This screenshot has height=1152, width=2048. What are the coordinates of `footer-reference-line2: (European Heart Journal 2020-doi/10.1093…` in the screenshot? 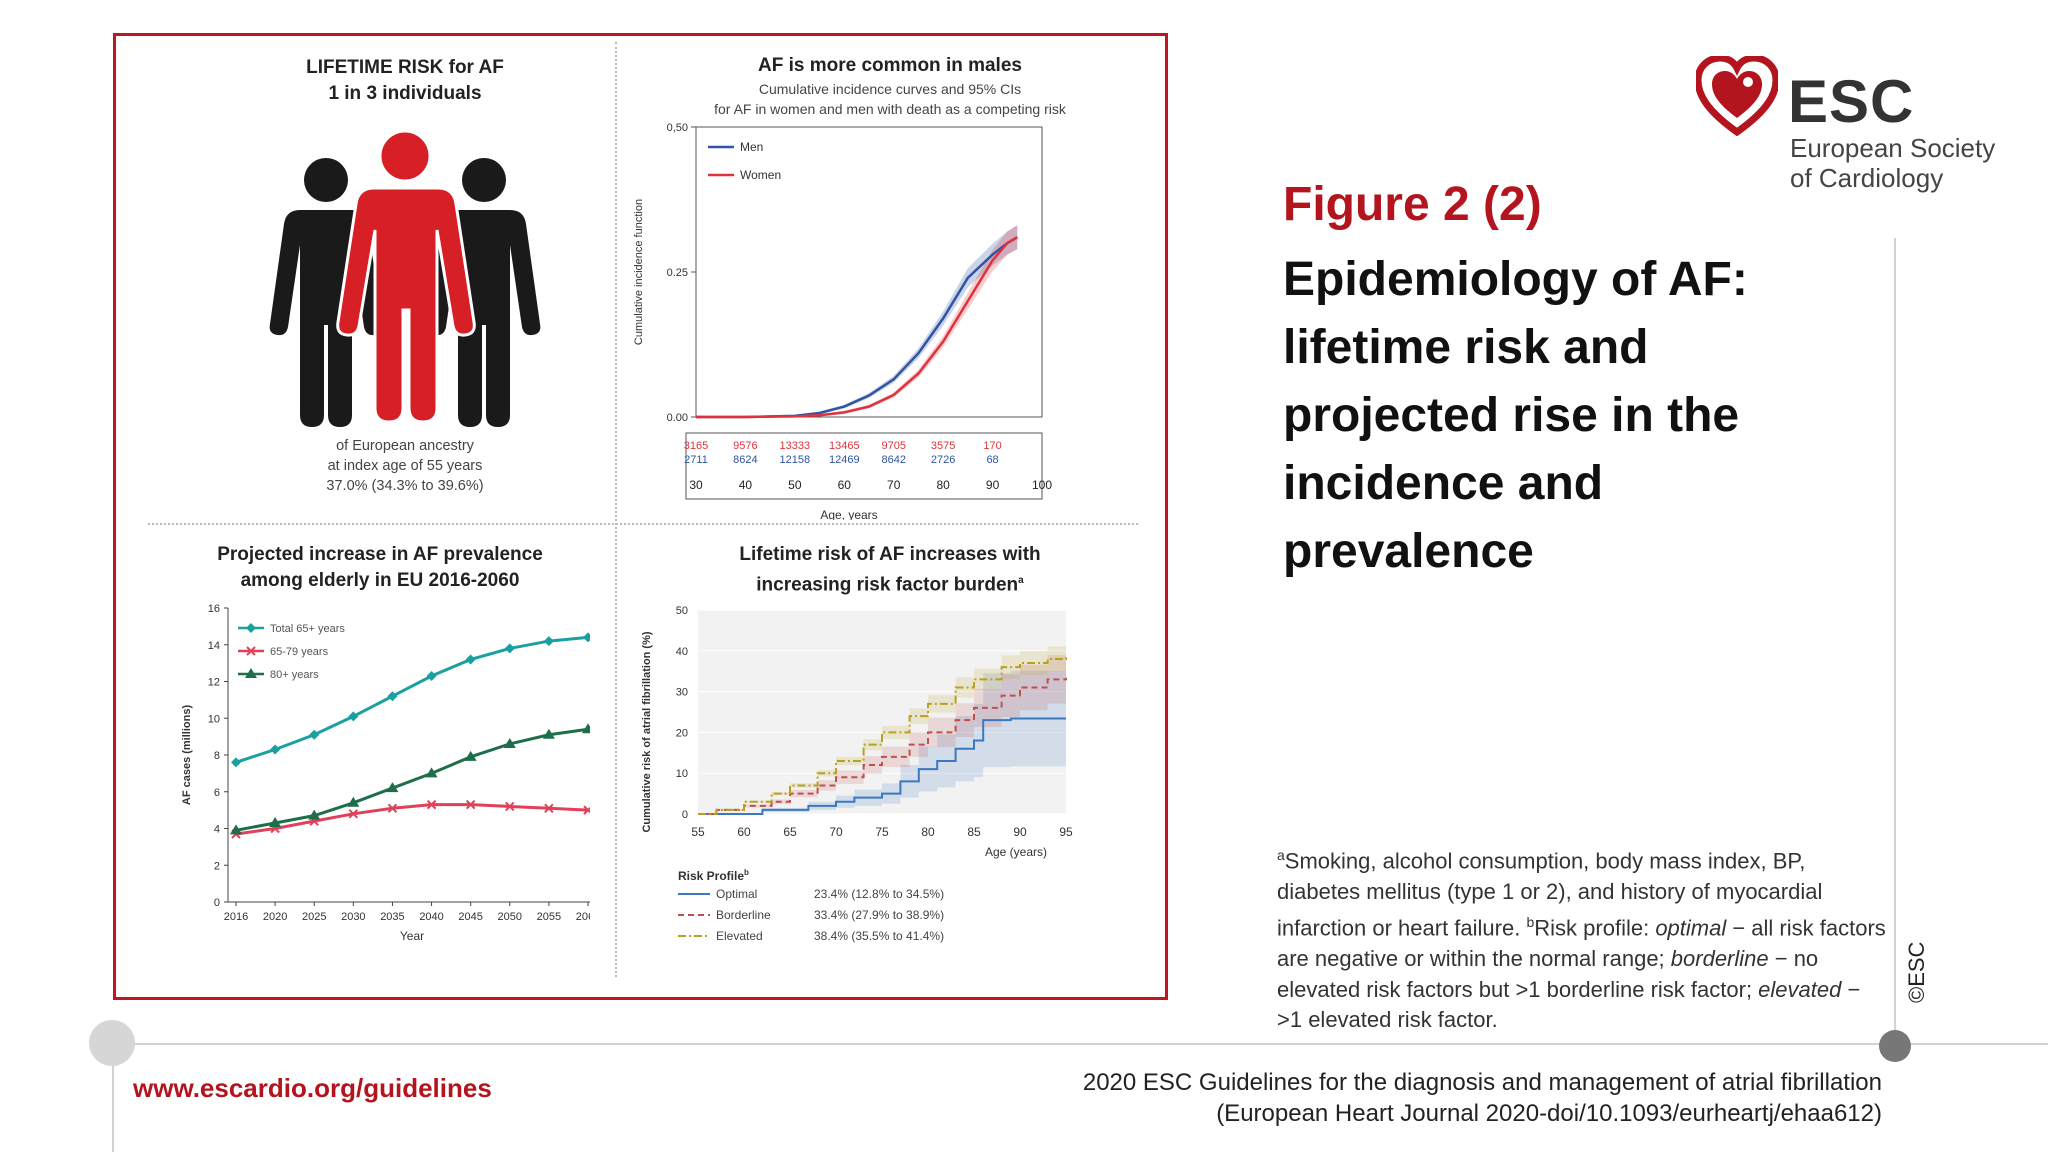 It's located at (1549, 1113).